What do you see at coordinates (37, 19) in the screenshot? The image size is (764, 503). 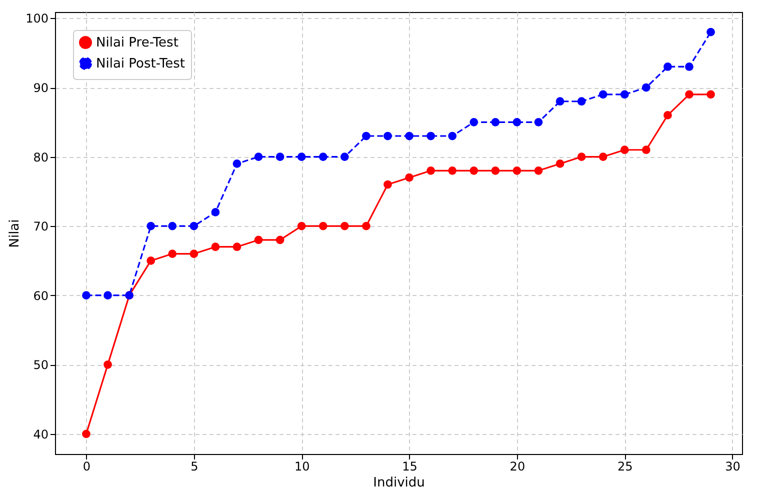 I see `y-tick-label: 100` at bounding box center [37, 19].